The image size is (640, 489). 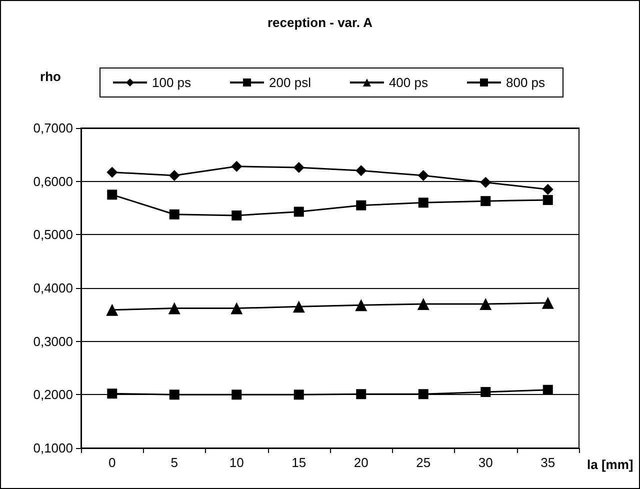 I want to click on y-tick-label: 0,6000, so click(x=53, y=181).